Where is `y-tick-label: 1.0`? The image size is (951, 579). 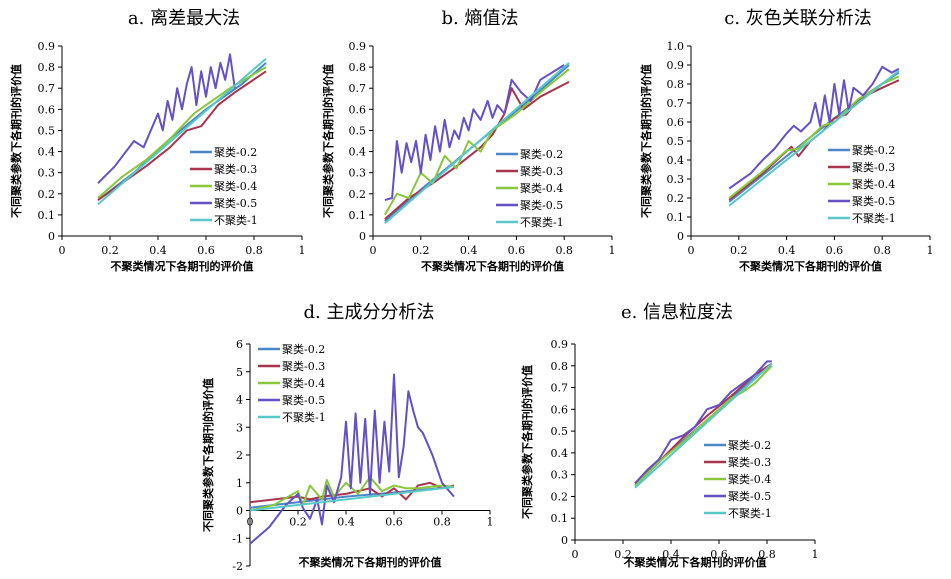 y-tick-label: 1.0 is located at coordinates (676, 46).